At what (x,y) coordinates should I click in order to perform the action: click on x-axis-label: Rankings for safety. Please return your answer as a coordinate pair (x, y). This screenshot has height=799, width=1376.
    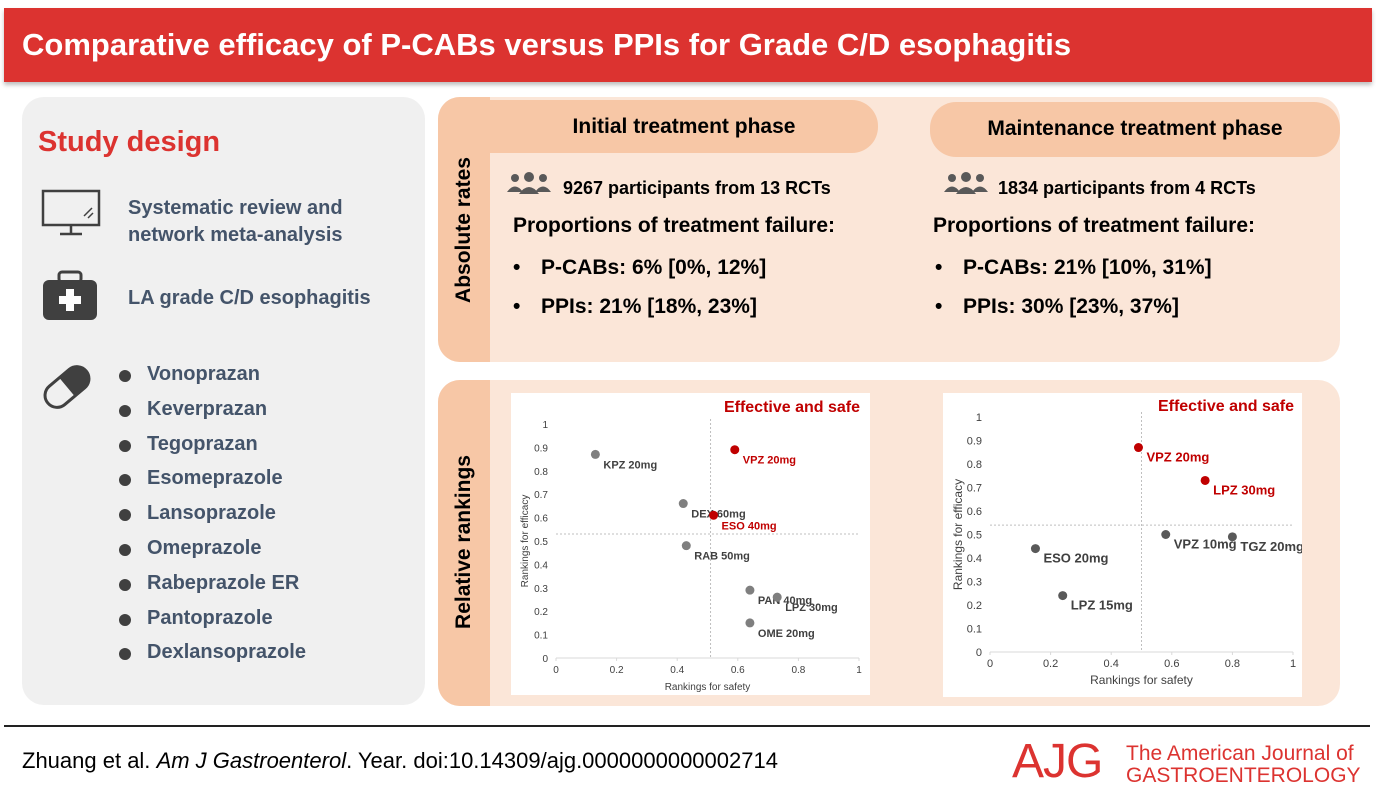
    Looking at the image, I should click on (1141, 680).